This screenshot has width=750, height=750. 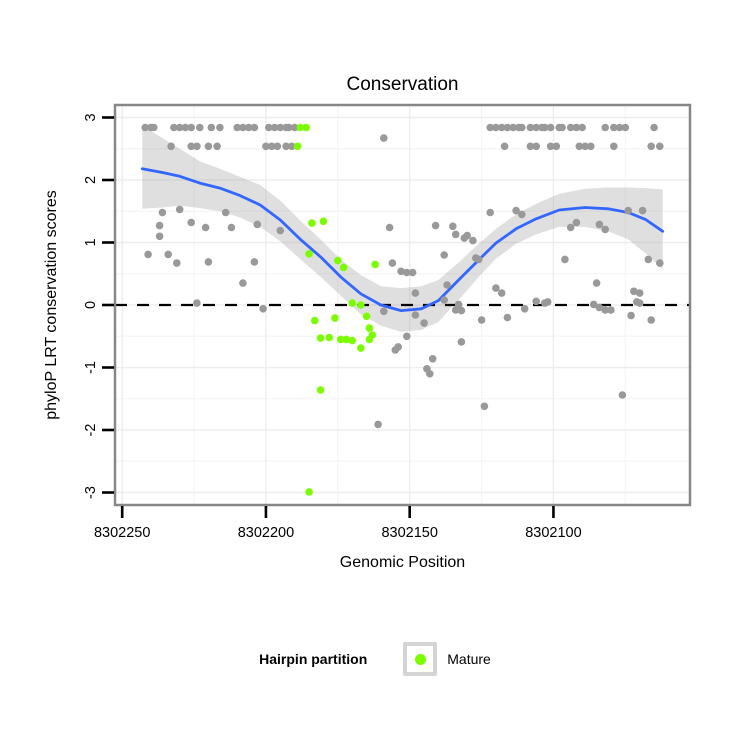 What do you see at coordinates (91, 242) in the screenshot?
I see `y-tick-label: 1` at bounding box center [91, 242].